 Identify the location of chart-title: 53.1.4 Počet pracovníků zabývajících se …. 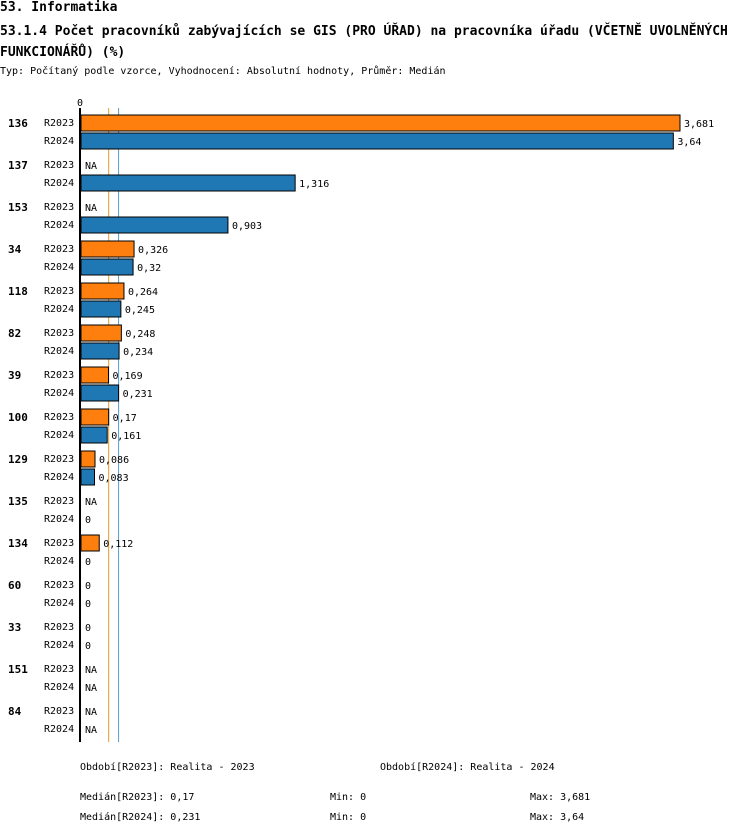
(364, 42).